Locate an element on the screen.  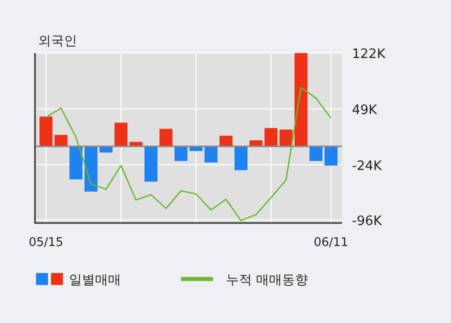
y-tick-label: -96K is located at coordinates (367, 221).